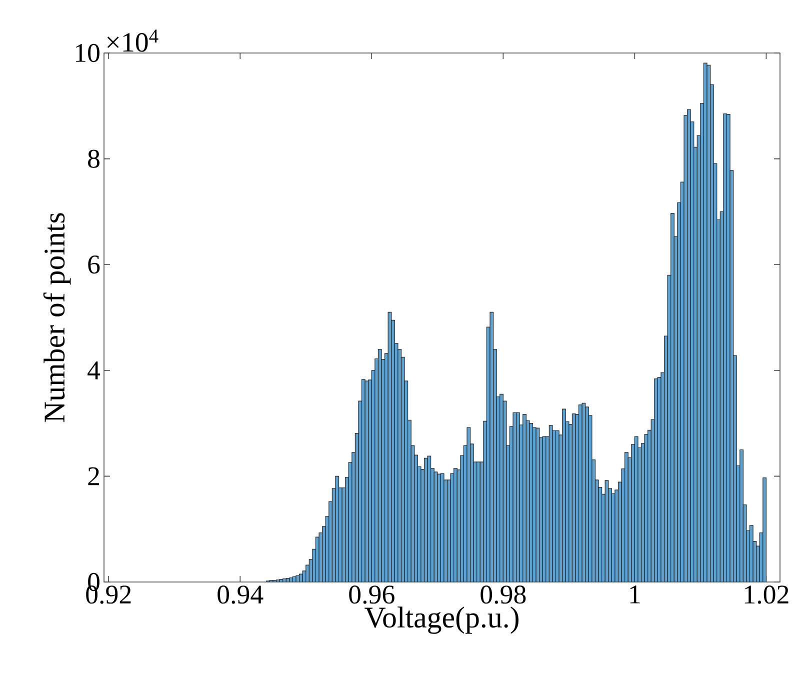  I want to click on y-tick-label: 8, so click(94, 159).